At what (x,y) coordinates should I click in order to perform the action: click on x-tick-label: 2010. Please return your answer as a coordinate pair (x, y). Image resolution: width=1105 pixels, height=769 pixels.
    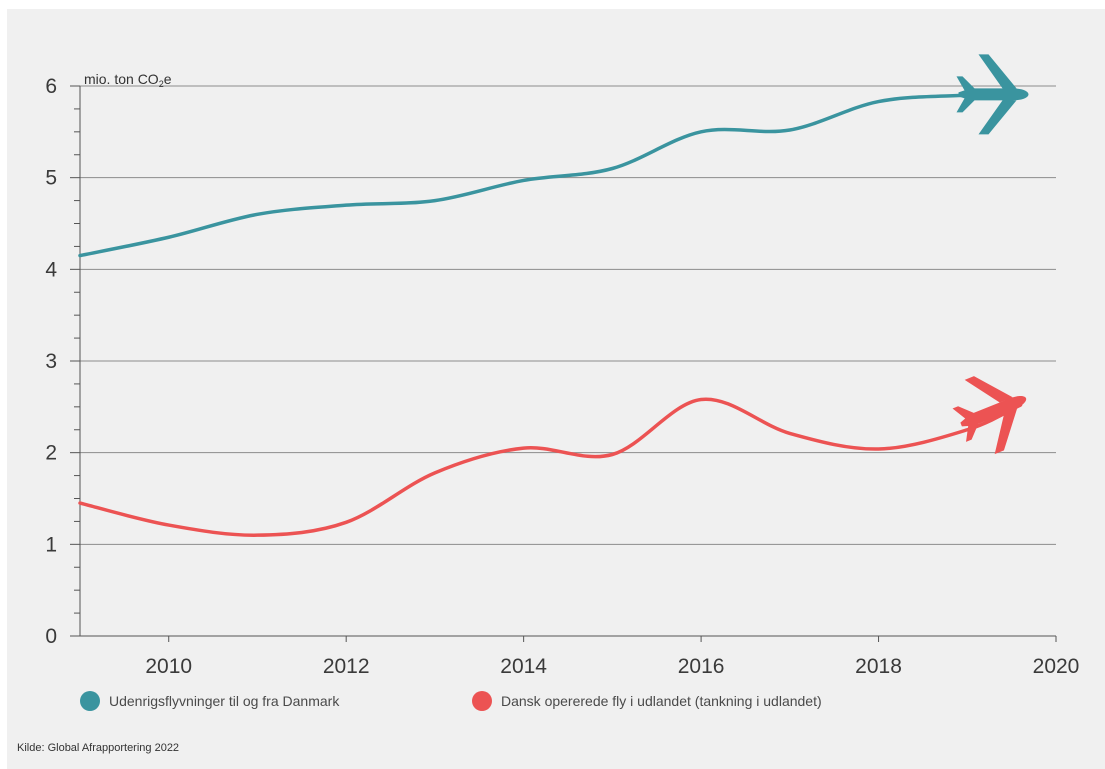
    Looking at the image, I should click on (168, 666).